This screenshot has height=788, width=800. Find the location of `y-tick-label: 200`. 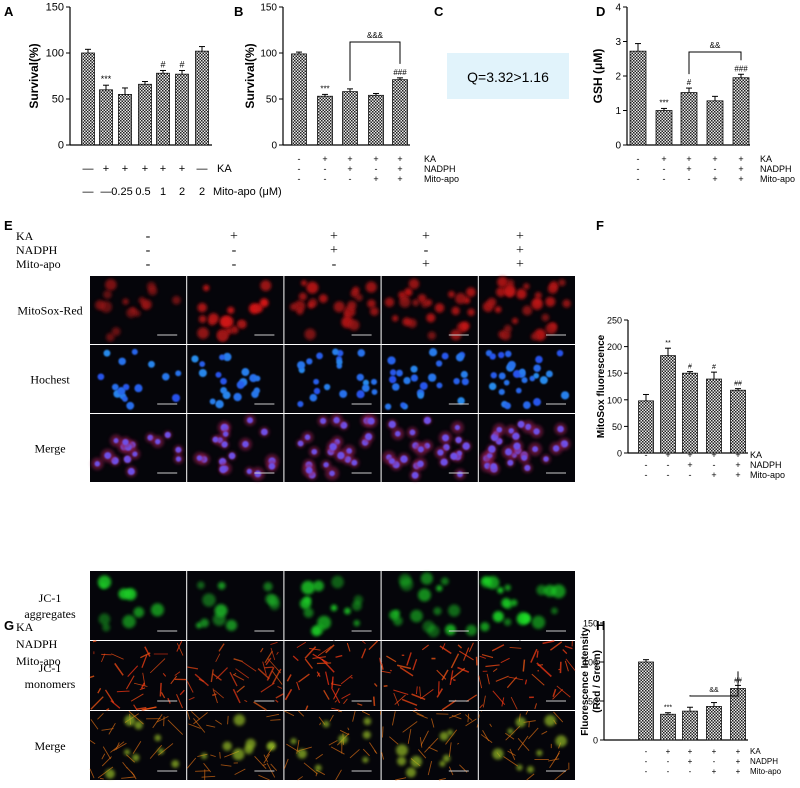

y-tick-label: 200 is located at coordinates (614, 347).